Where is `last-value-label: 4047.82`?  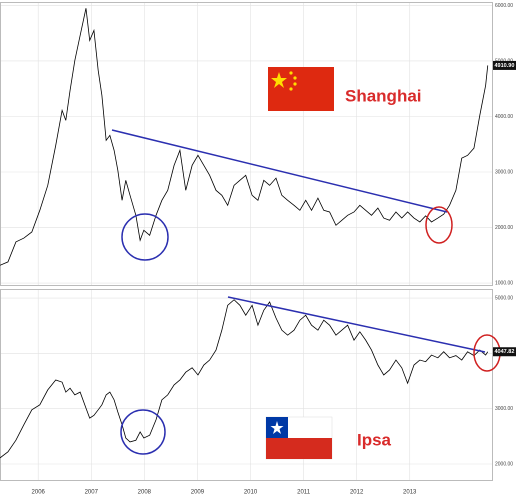
last-value-label: 4047.82 is located at coordinates (505, 352).